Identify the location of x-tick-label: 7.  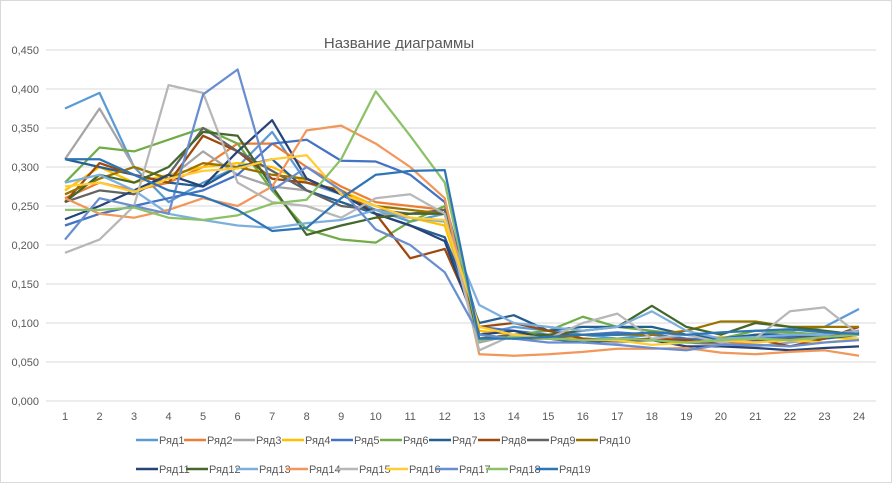
(272, 417).